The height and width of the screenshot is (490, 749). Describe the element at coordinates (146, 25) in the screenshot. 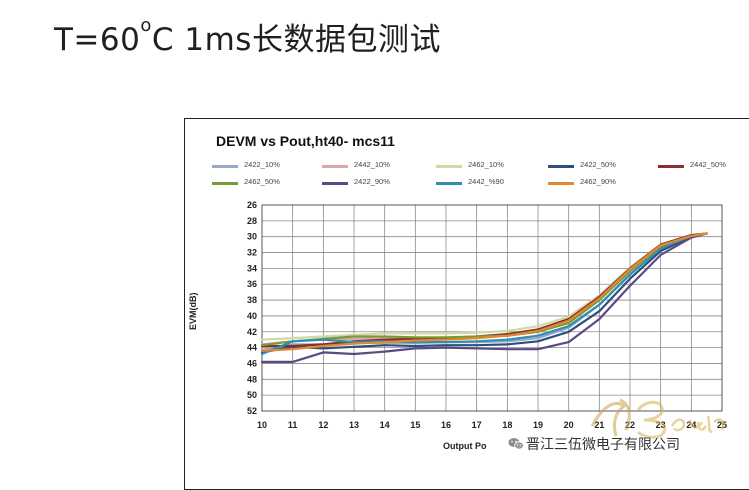

I see `slide-title-degree: o` at that location.